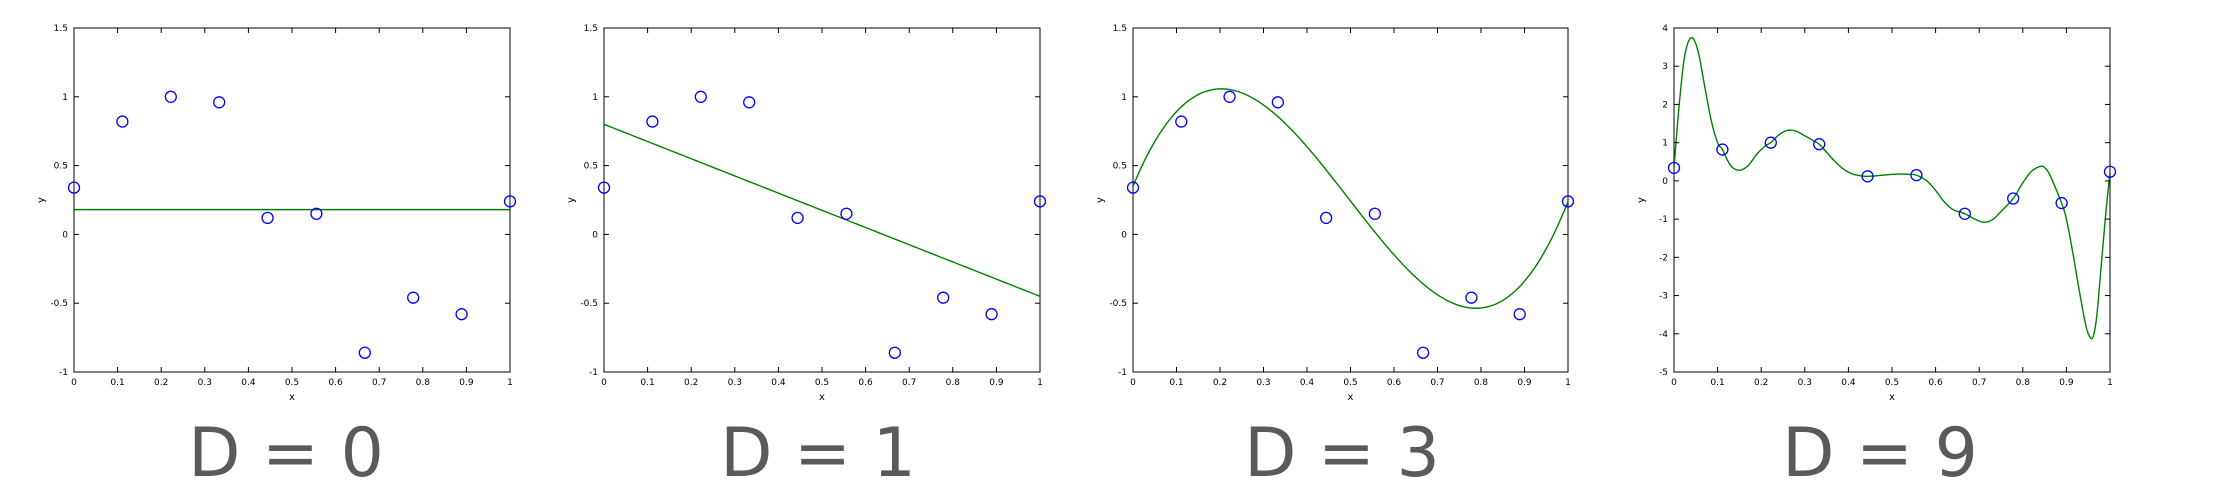  I want to click on y-tick-label: -5, so click(1663, 373).